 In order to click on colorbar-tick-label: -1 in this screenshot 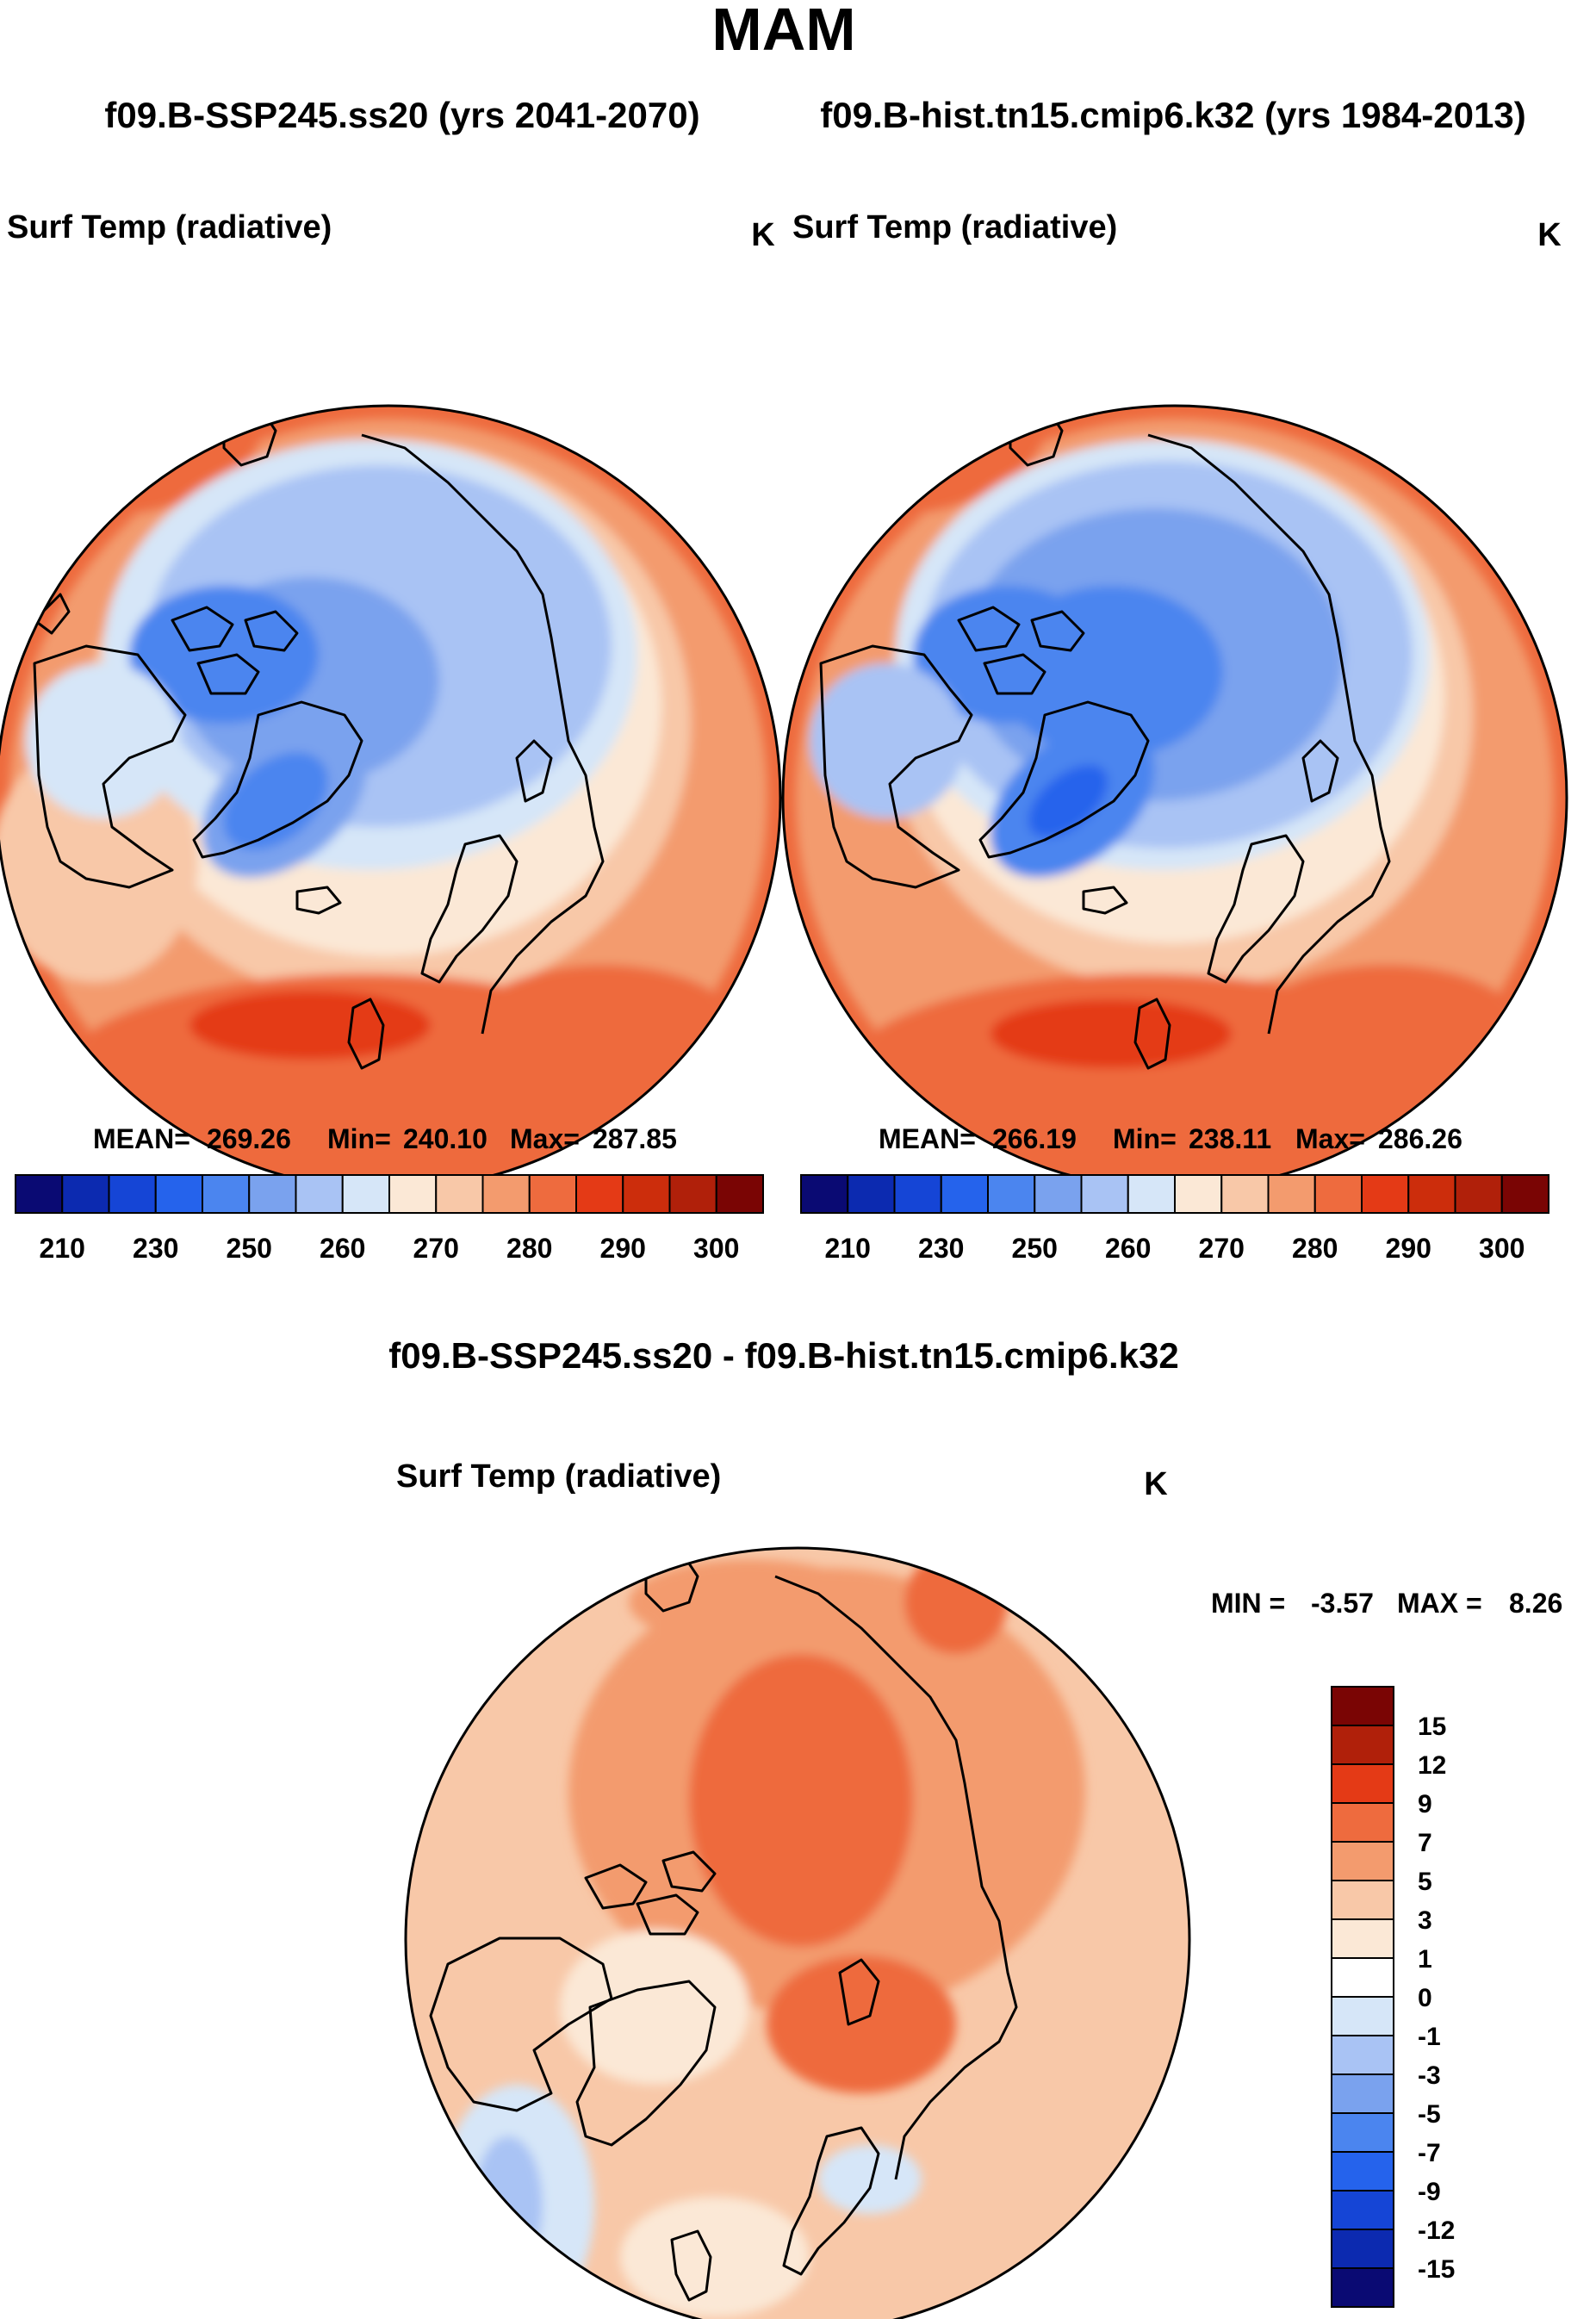, I will do `click(1429, 2037)`.